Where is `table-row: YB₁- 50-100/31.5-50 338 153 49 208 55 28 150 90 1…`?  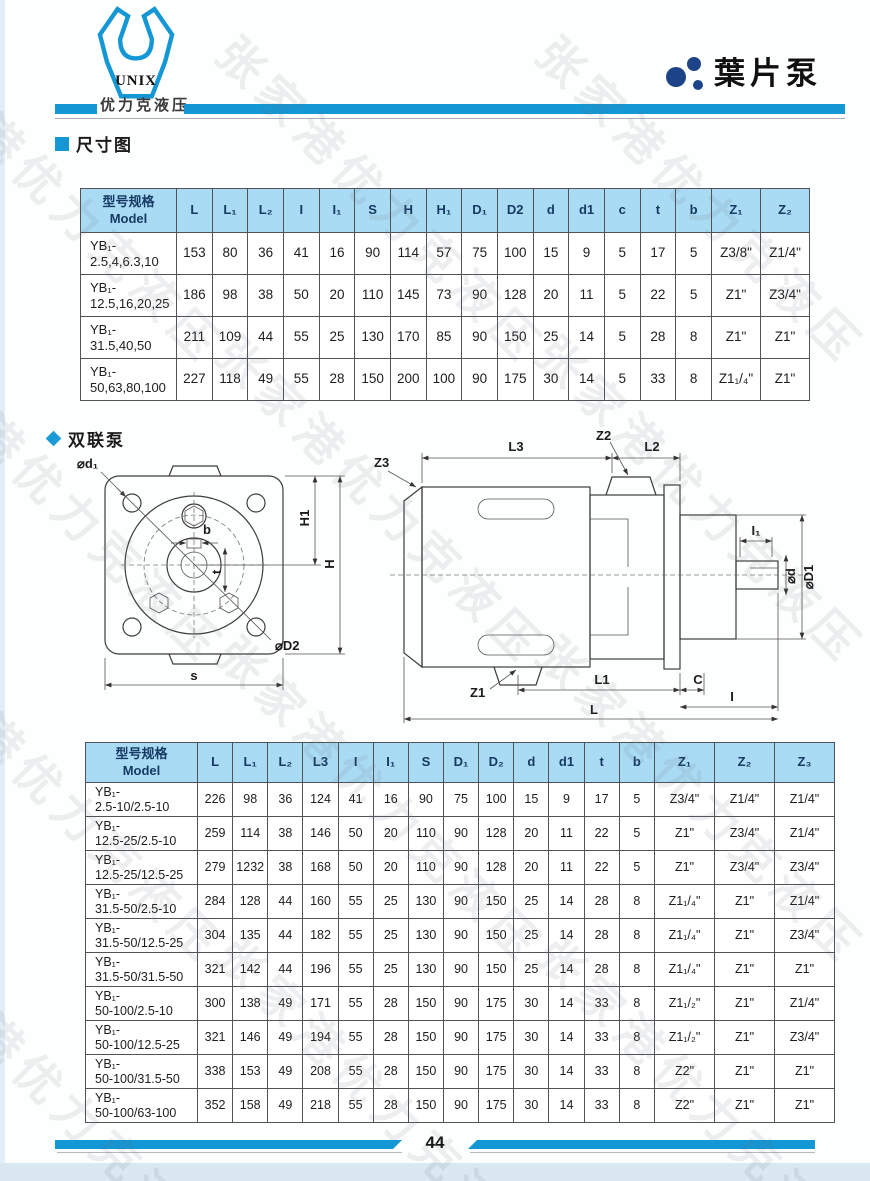
table-row: YB₁- 50-100/31.5-50 338 153 49 208 55 28 150 90 1… is located at coordinates (460, 1071).